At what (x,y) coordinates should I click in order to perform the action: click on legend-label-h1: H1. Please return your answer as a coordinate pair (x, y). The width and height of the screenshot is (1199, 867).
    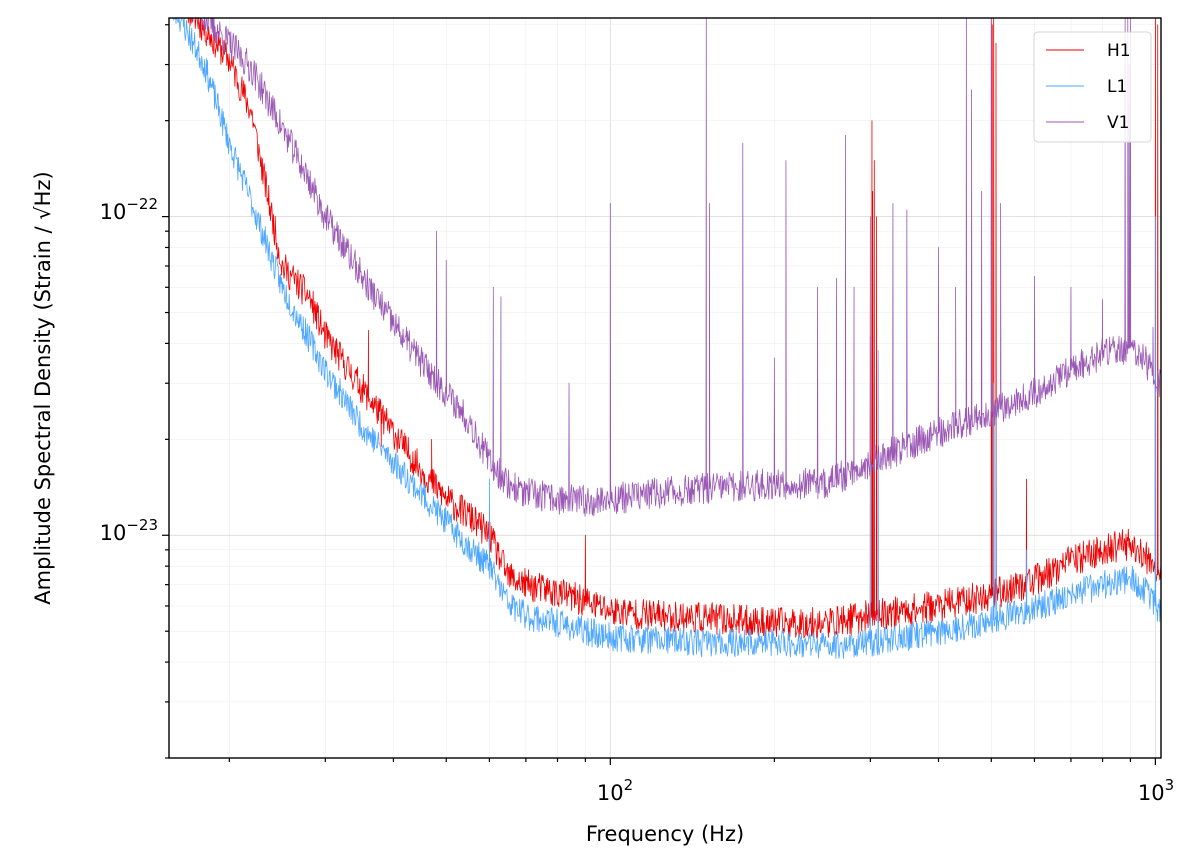
    Looking at the image, I should click on (1119, 51).